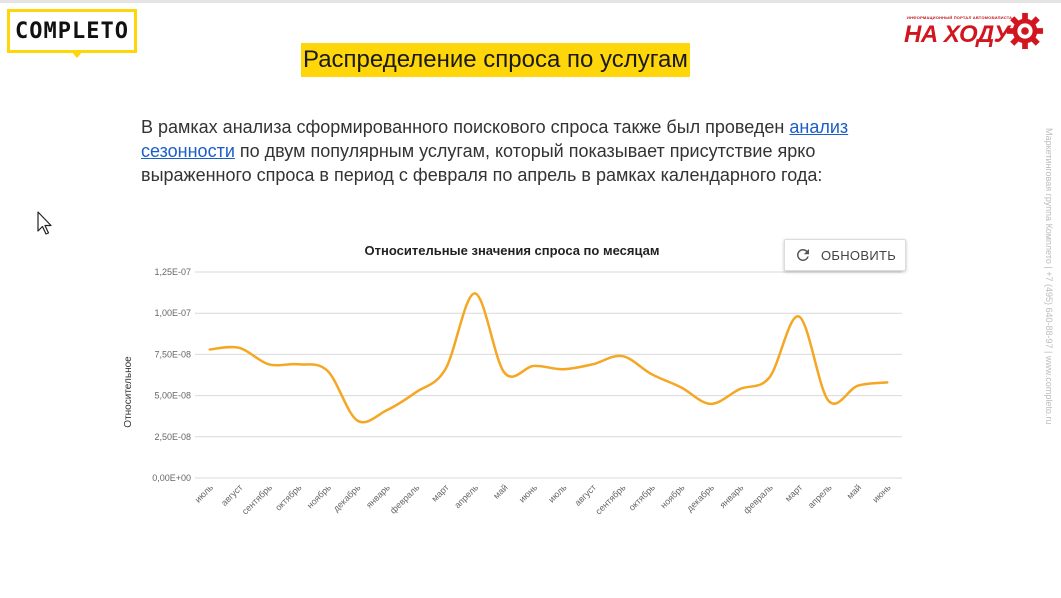 The height and width of the screenshot is (598, 1061). I want to click on refresh-button-label: ОБНОВИТЬ, so click(859, 255).